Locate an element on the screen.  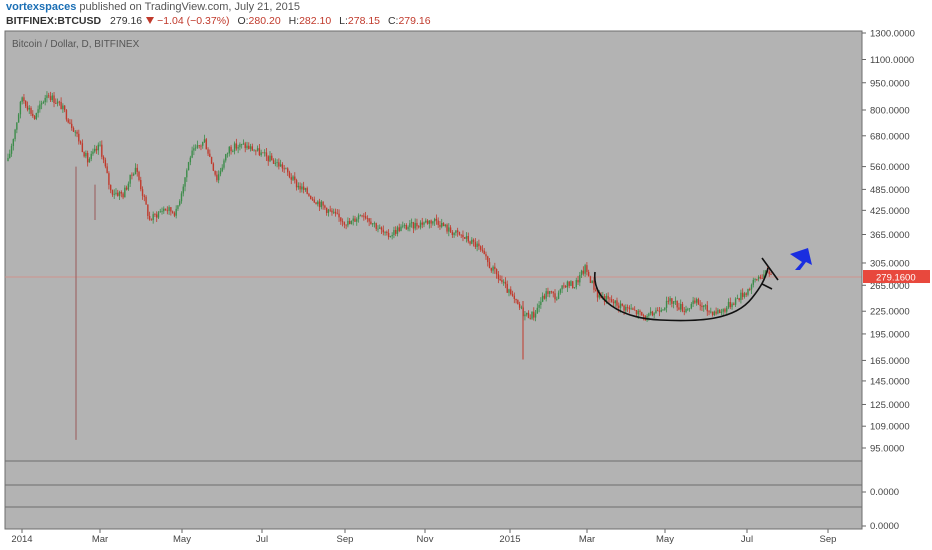
time-axis: 2014 Mar May Jul Sep Nov 2015 Mar May Jul Sep is located at coordinates (433, 536).